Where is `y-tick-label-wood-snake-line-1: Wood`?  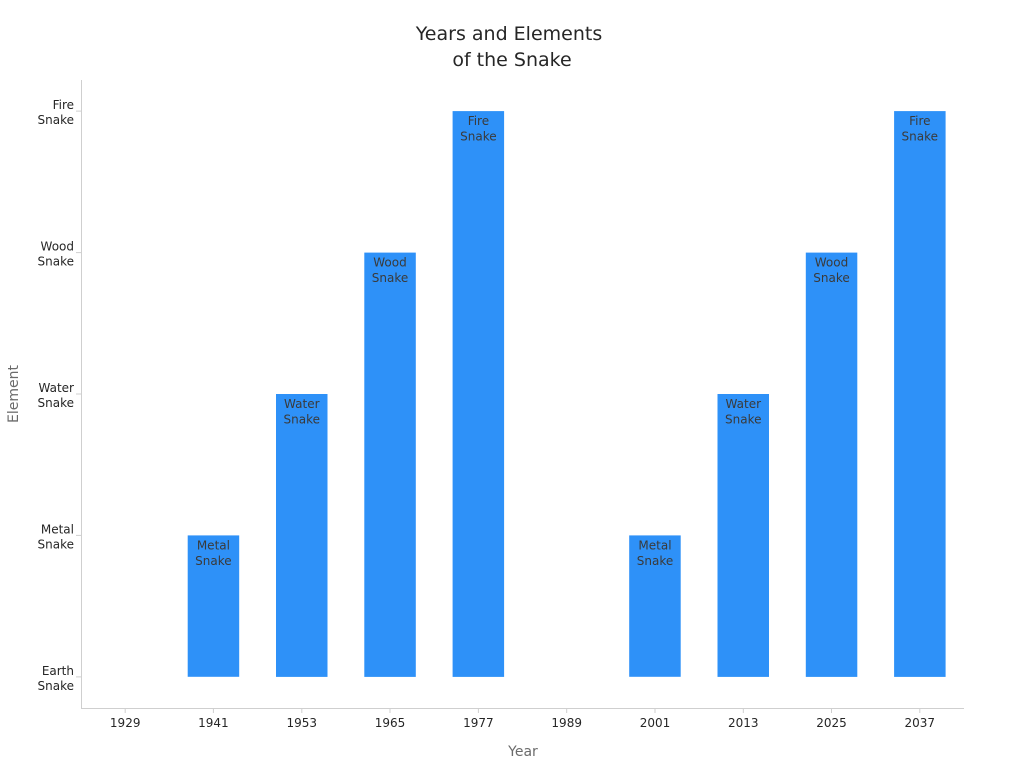
y-tick-label-wood-snake-line-1: Wood is located at coordinates (57, 247).